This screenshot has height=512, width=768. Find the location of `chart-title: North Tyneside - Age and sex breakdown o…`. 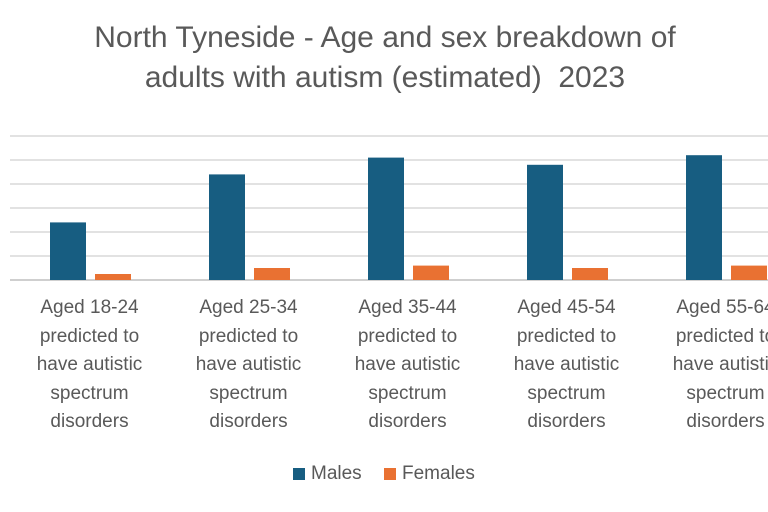

chart-title: North Tyneside - Age and sex breakdown o… is located at coordinates (389, 57).